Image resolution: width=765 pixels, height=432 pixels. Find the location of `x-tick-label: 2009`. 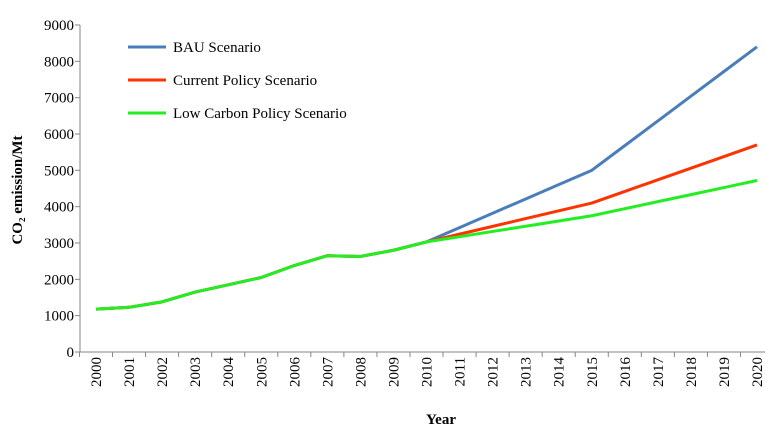

x-tick-label: 2009 is located at coordinates (394, 372).